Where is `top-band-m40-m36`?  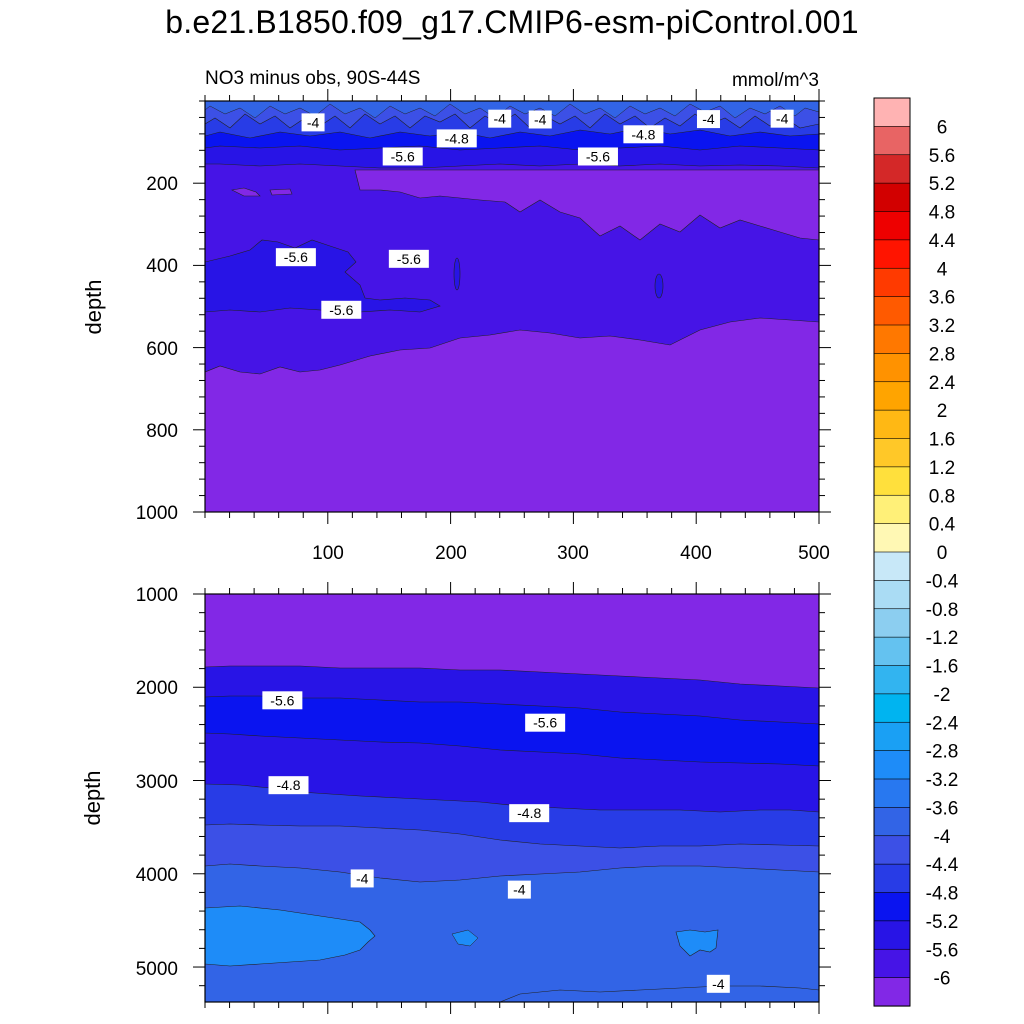 top-band-m40-m36 is located at coordinates (512, 110).